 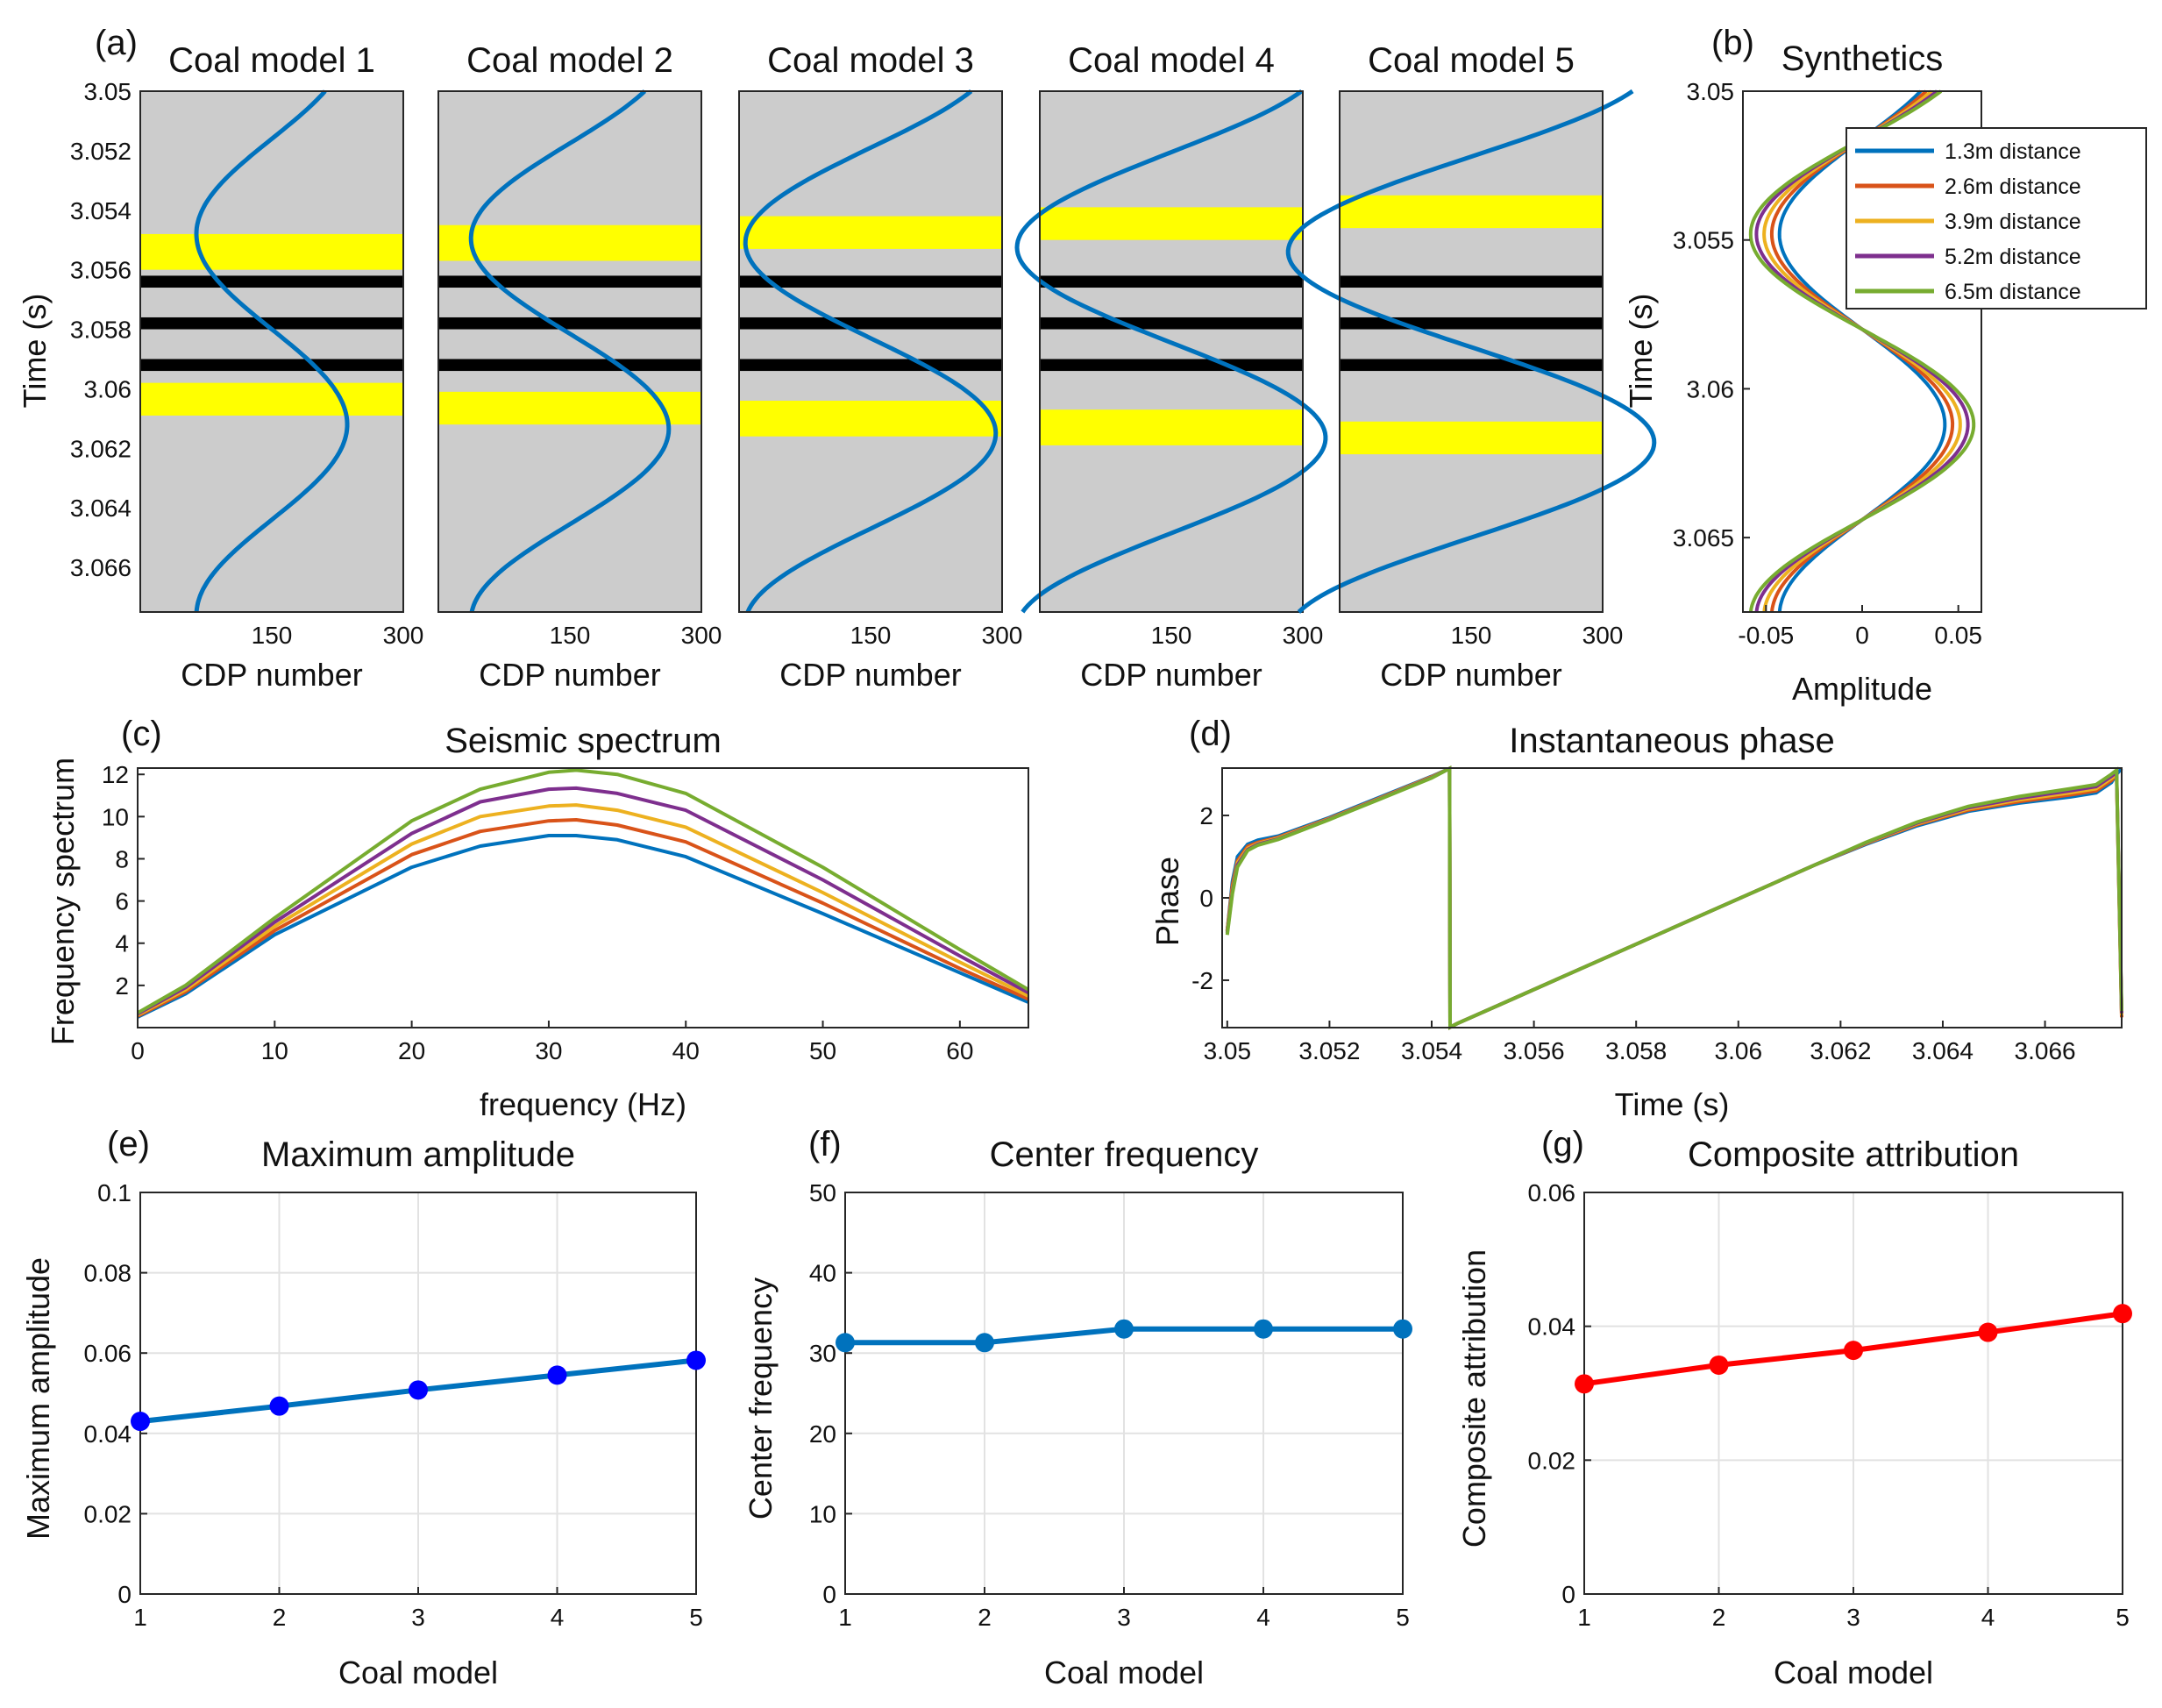 I want to click on c-x-tick-label: 40, so click(x=686, y=1050).